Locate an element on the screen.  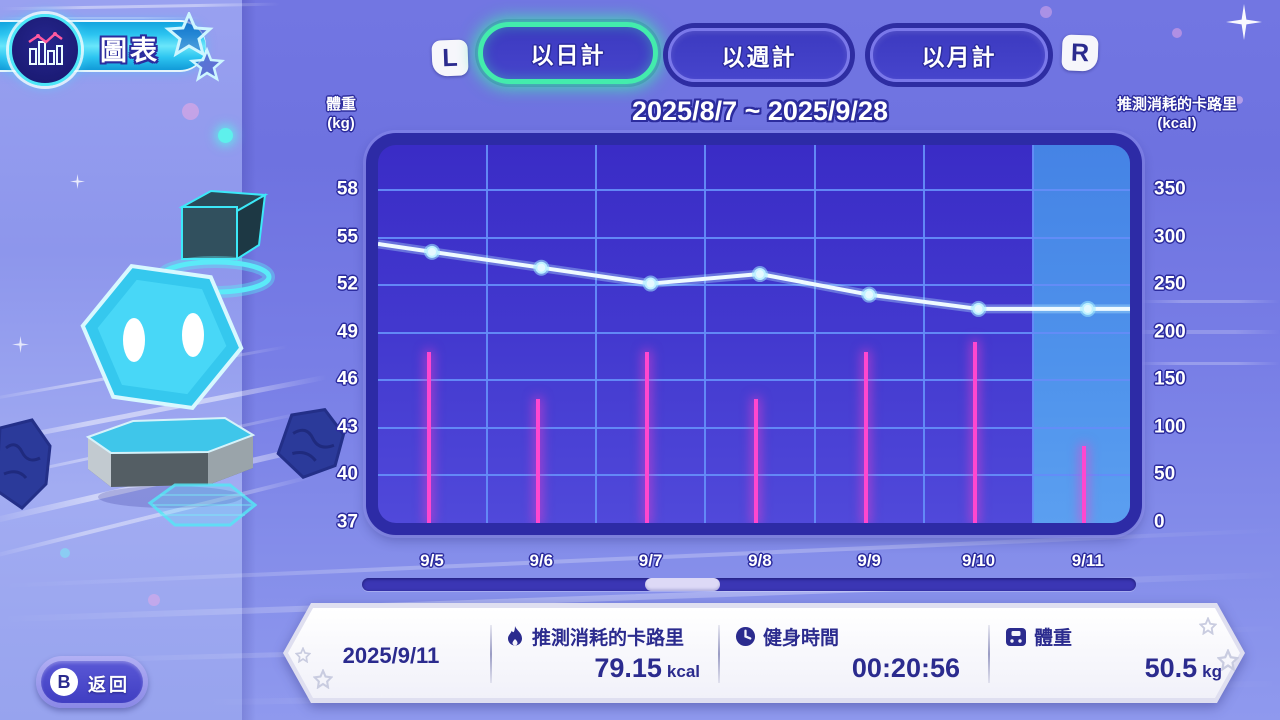
calories-label: 推測消耗的卡路里 is located at coordinates (608, 638).